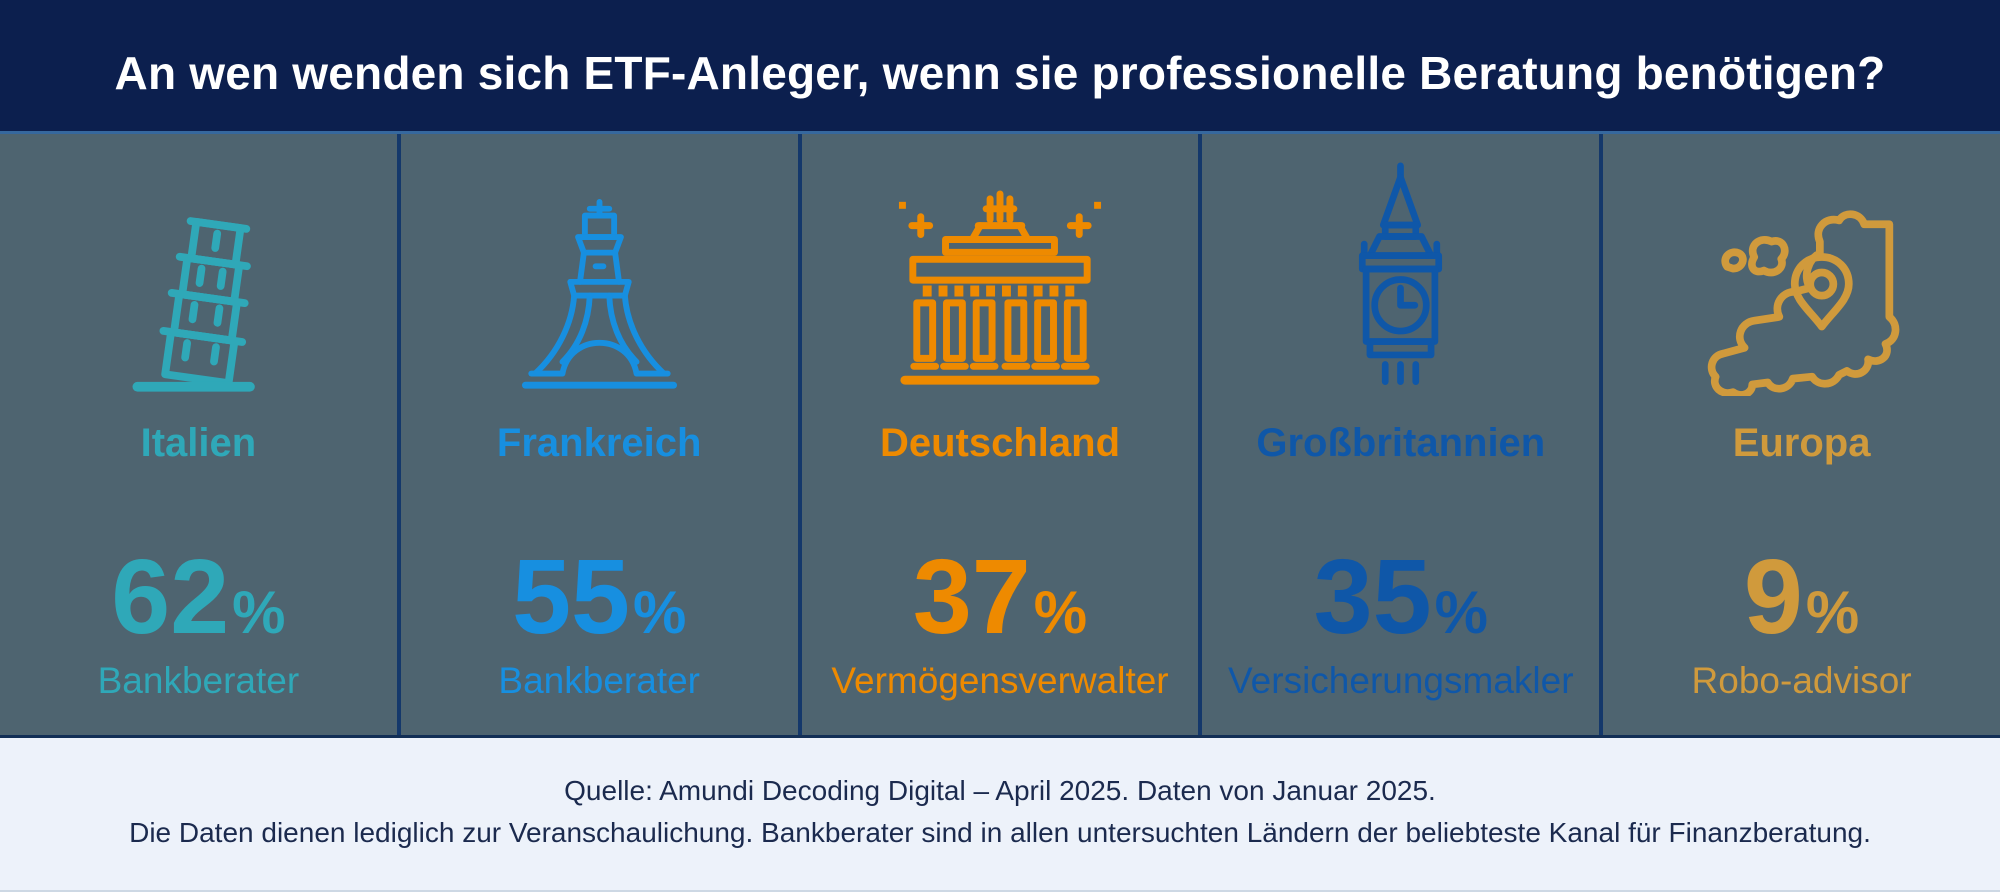  What do you see at coordinates (1372, 597) in the screenshot?
I see `stat-number: 35` at bounding box center [1372, 597].